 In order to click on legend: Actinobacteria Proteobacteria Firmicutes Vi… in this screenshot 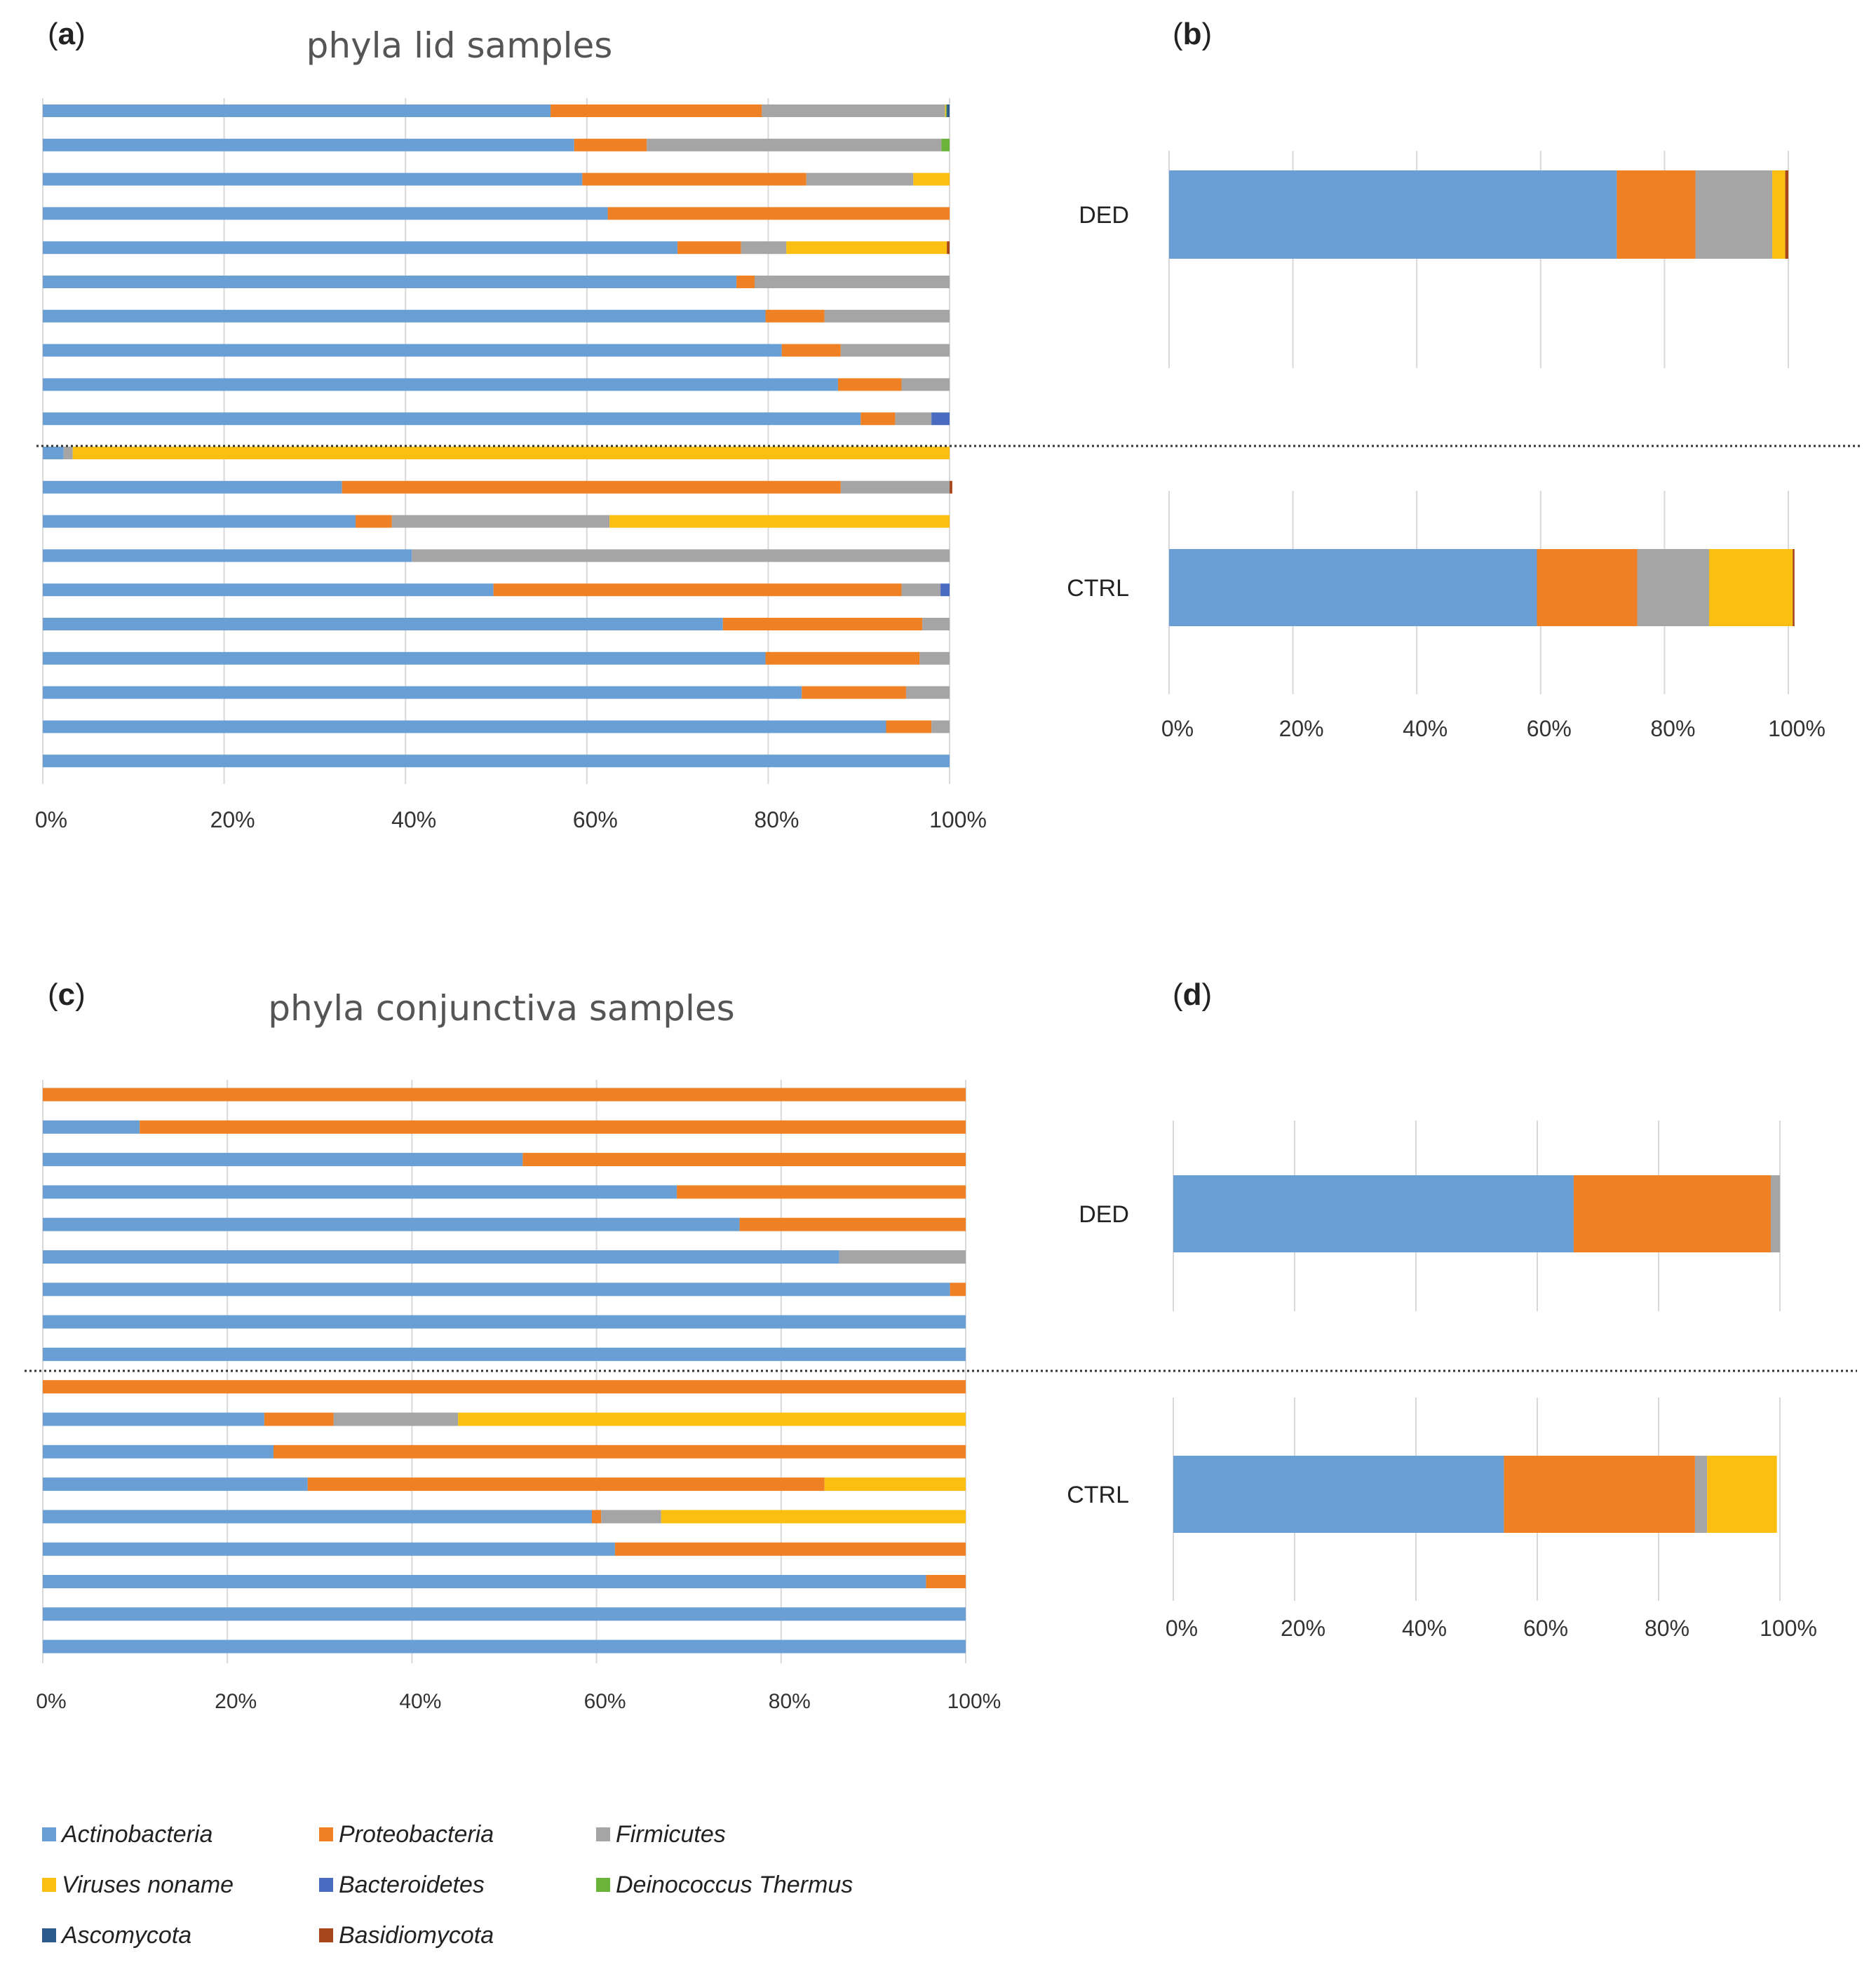, I will do `click(533, 1879)`.